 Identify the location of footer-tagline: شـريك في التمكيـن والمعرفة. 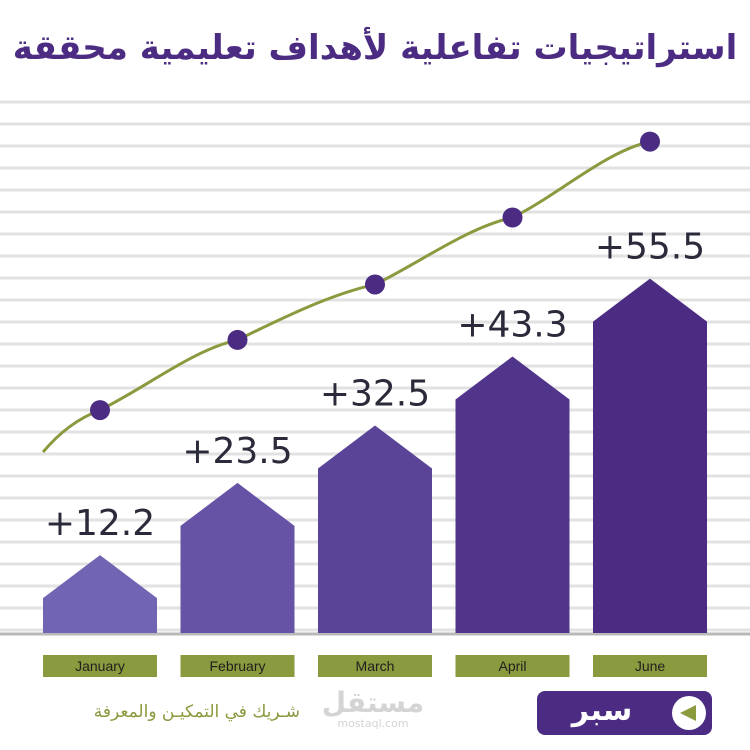
(196, 712).